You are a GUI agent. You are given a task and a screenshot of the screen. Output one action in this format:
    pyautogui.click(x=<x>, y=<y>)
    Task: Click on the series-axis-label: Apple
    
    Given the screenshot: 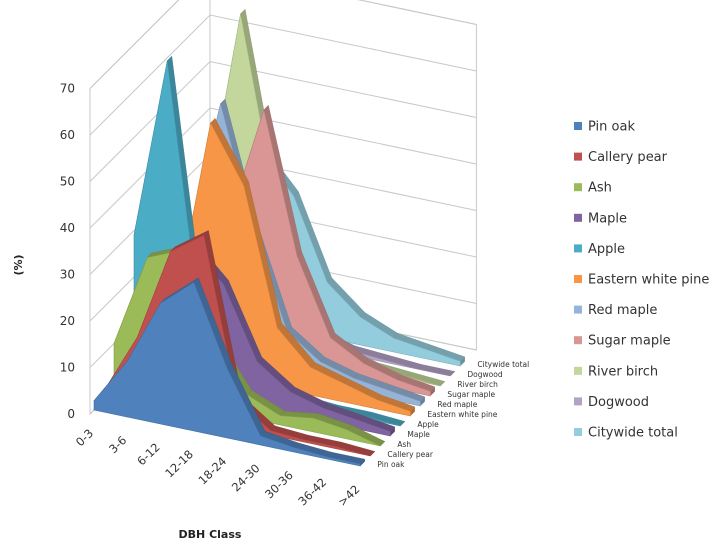 What is the action you would take?
    pyautogui.click(x=428, y=424)
    